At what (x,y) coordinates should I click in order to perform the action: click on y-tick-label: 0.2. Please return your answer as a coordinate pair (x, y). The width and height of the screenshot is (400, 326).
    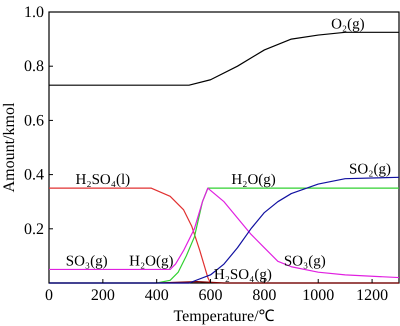
    Looking at the image, I should click on (34, 229).